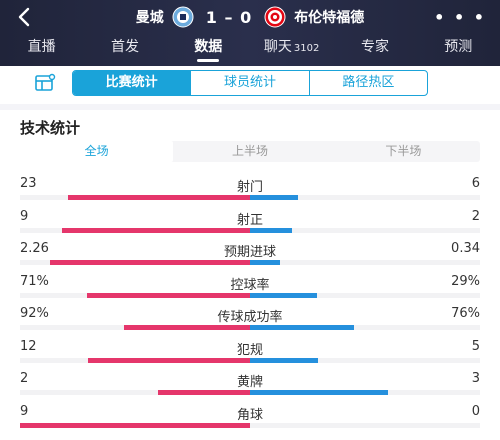 The height and width of the screenshot is (440, 500). I want to click on match-tabs: 直播 首发 数据 聊天 3102 专家 预测, so click(250, 46).